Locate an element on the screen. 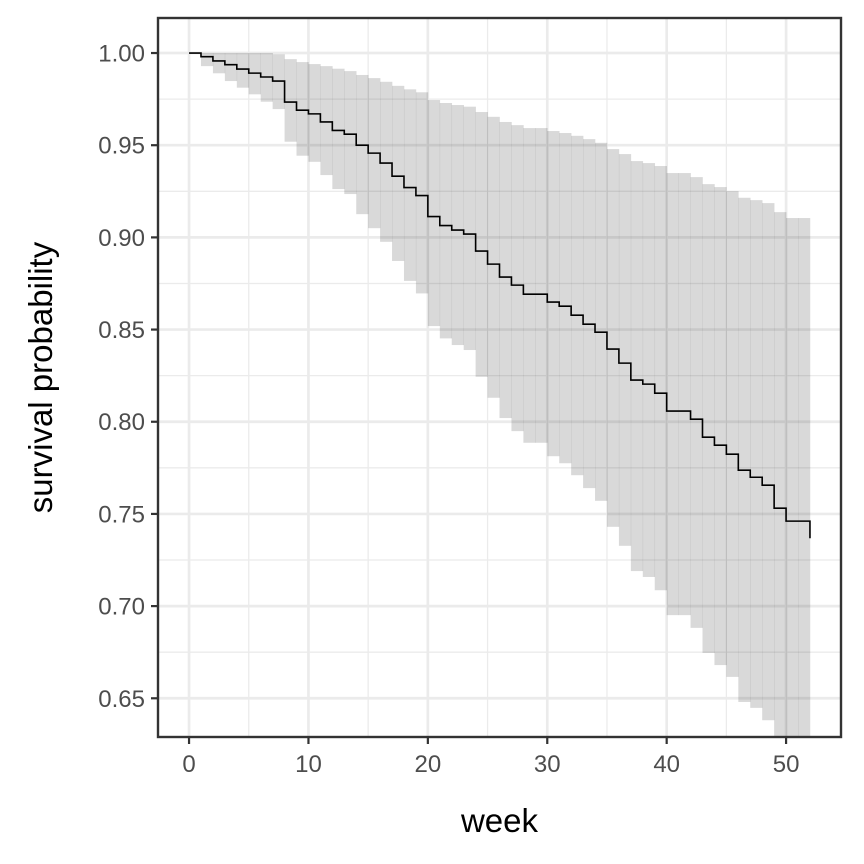  y-tick-label: 0.85 is located at coordinates (121, 330).